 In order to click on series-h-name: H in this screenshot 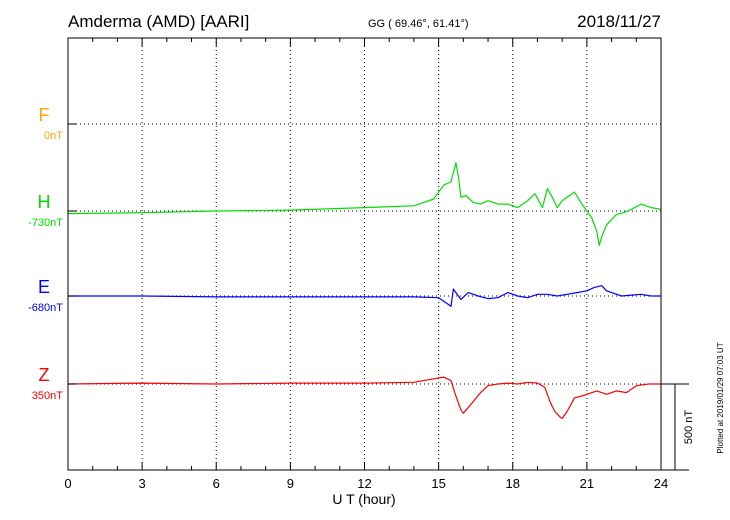, I will do `click(44, 202)`.